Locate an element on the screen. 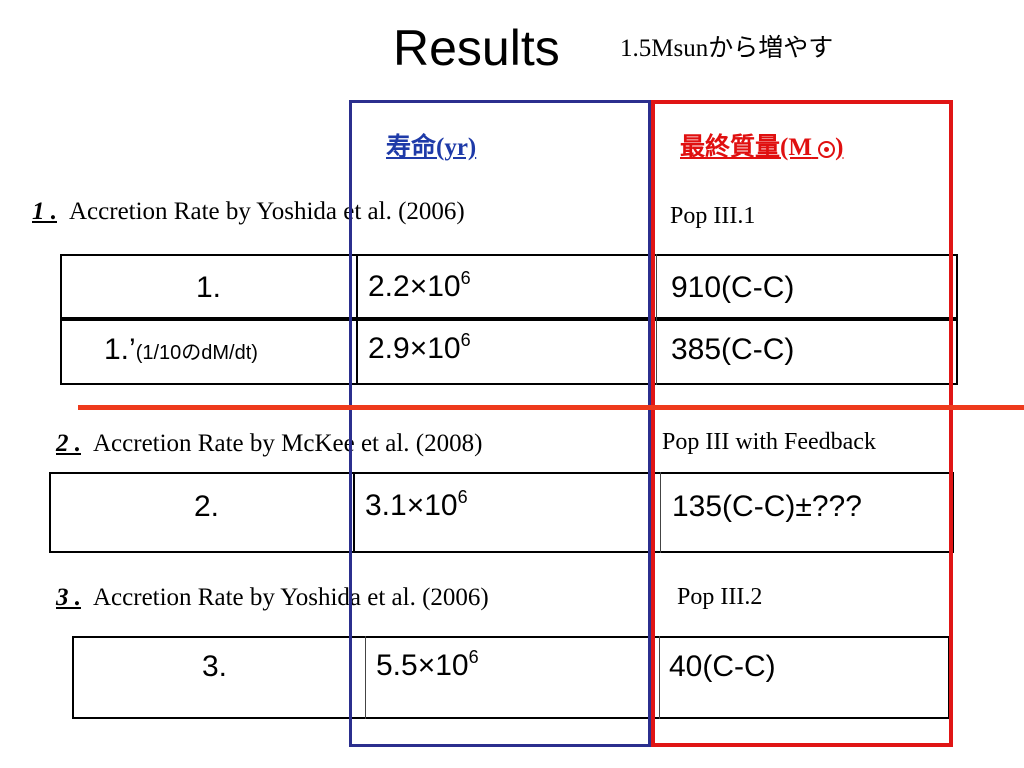 The width and height of the screenshot is (1024, 768). final-mass-value: 910(C-C) is located at coordinates (733, 287).